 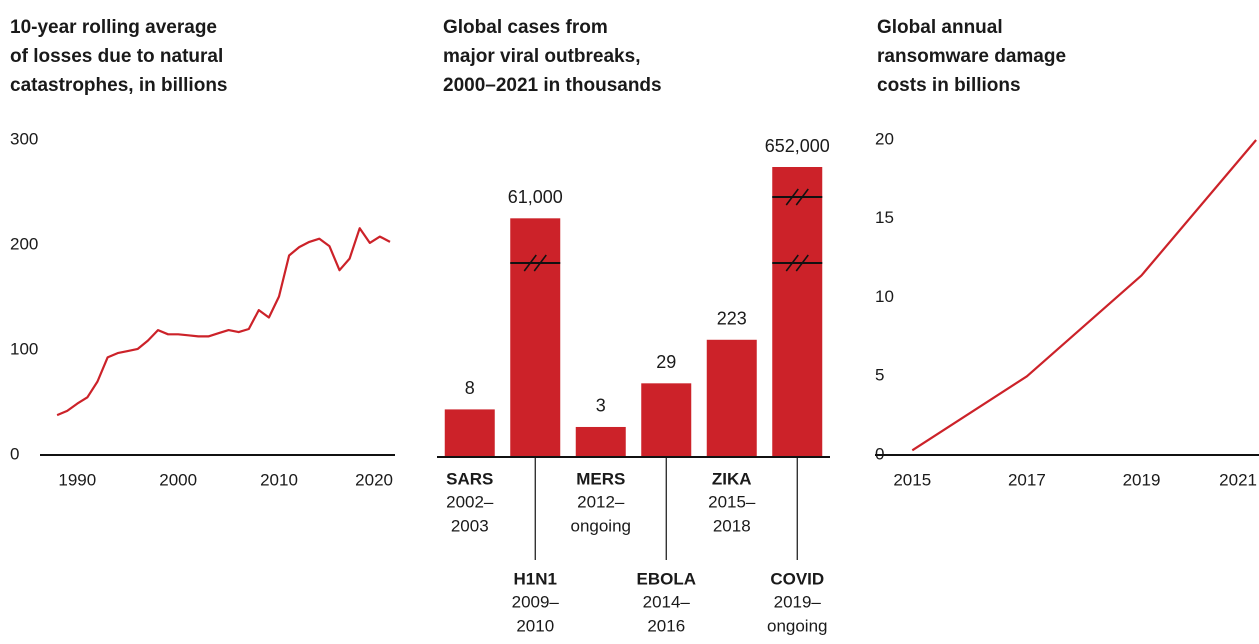 What do you see at coordinates (949, 85) in the screenshot?
I see `chart-title: costs in billions` at bounding box center [949, 85].